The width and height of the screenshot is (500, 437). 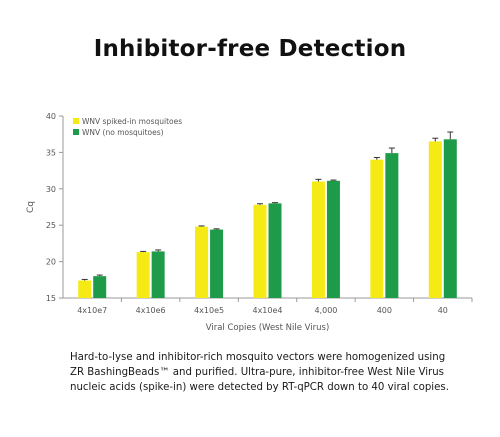 What do you see at coordinates (31, 207) in the screenshot?
I see `y-axis-label: Cq` at bounding box center [31, 207].